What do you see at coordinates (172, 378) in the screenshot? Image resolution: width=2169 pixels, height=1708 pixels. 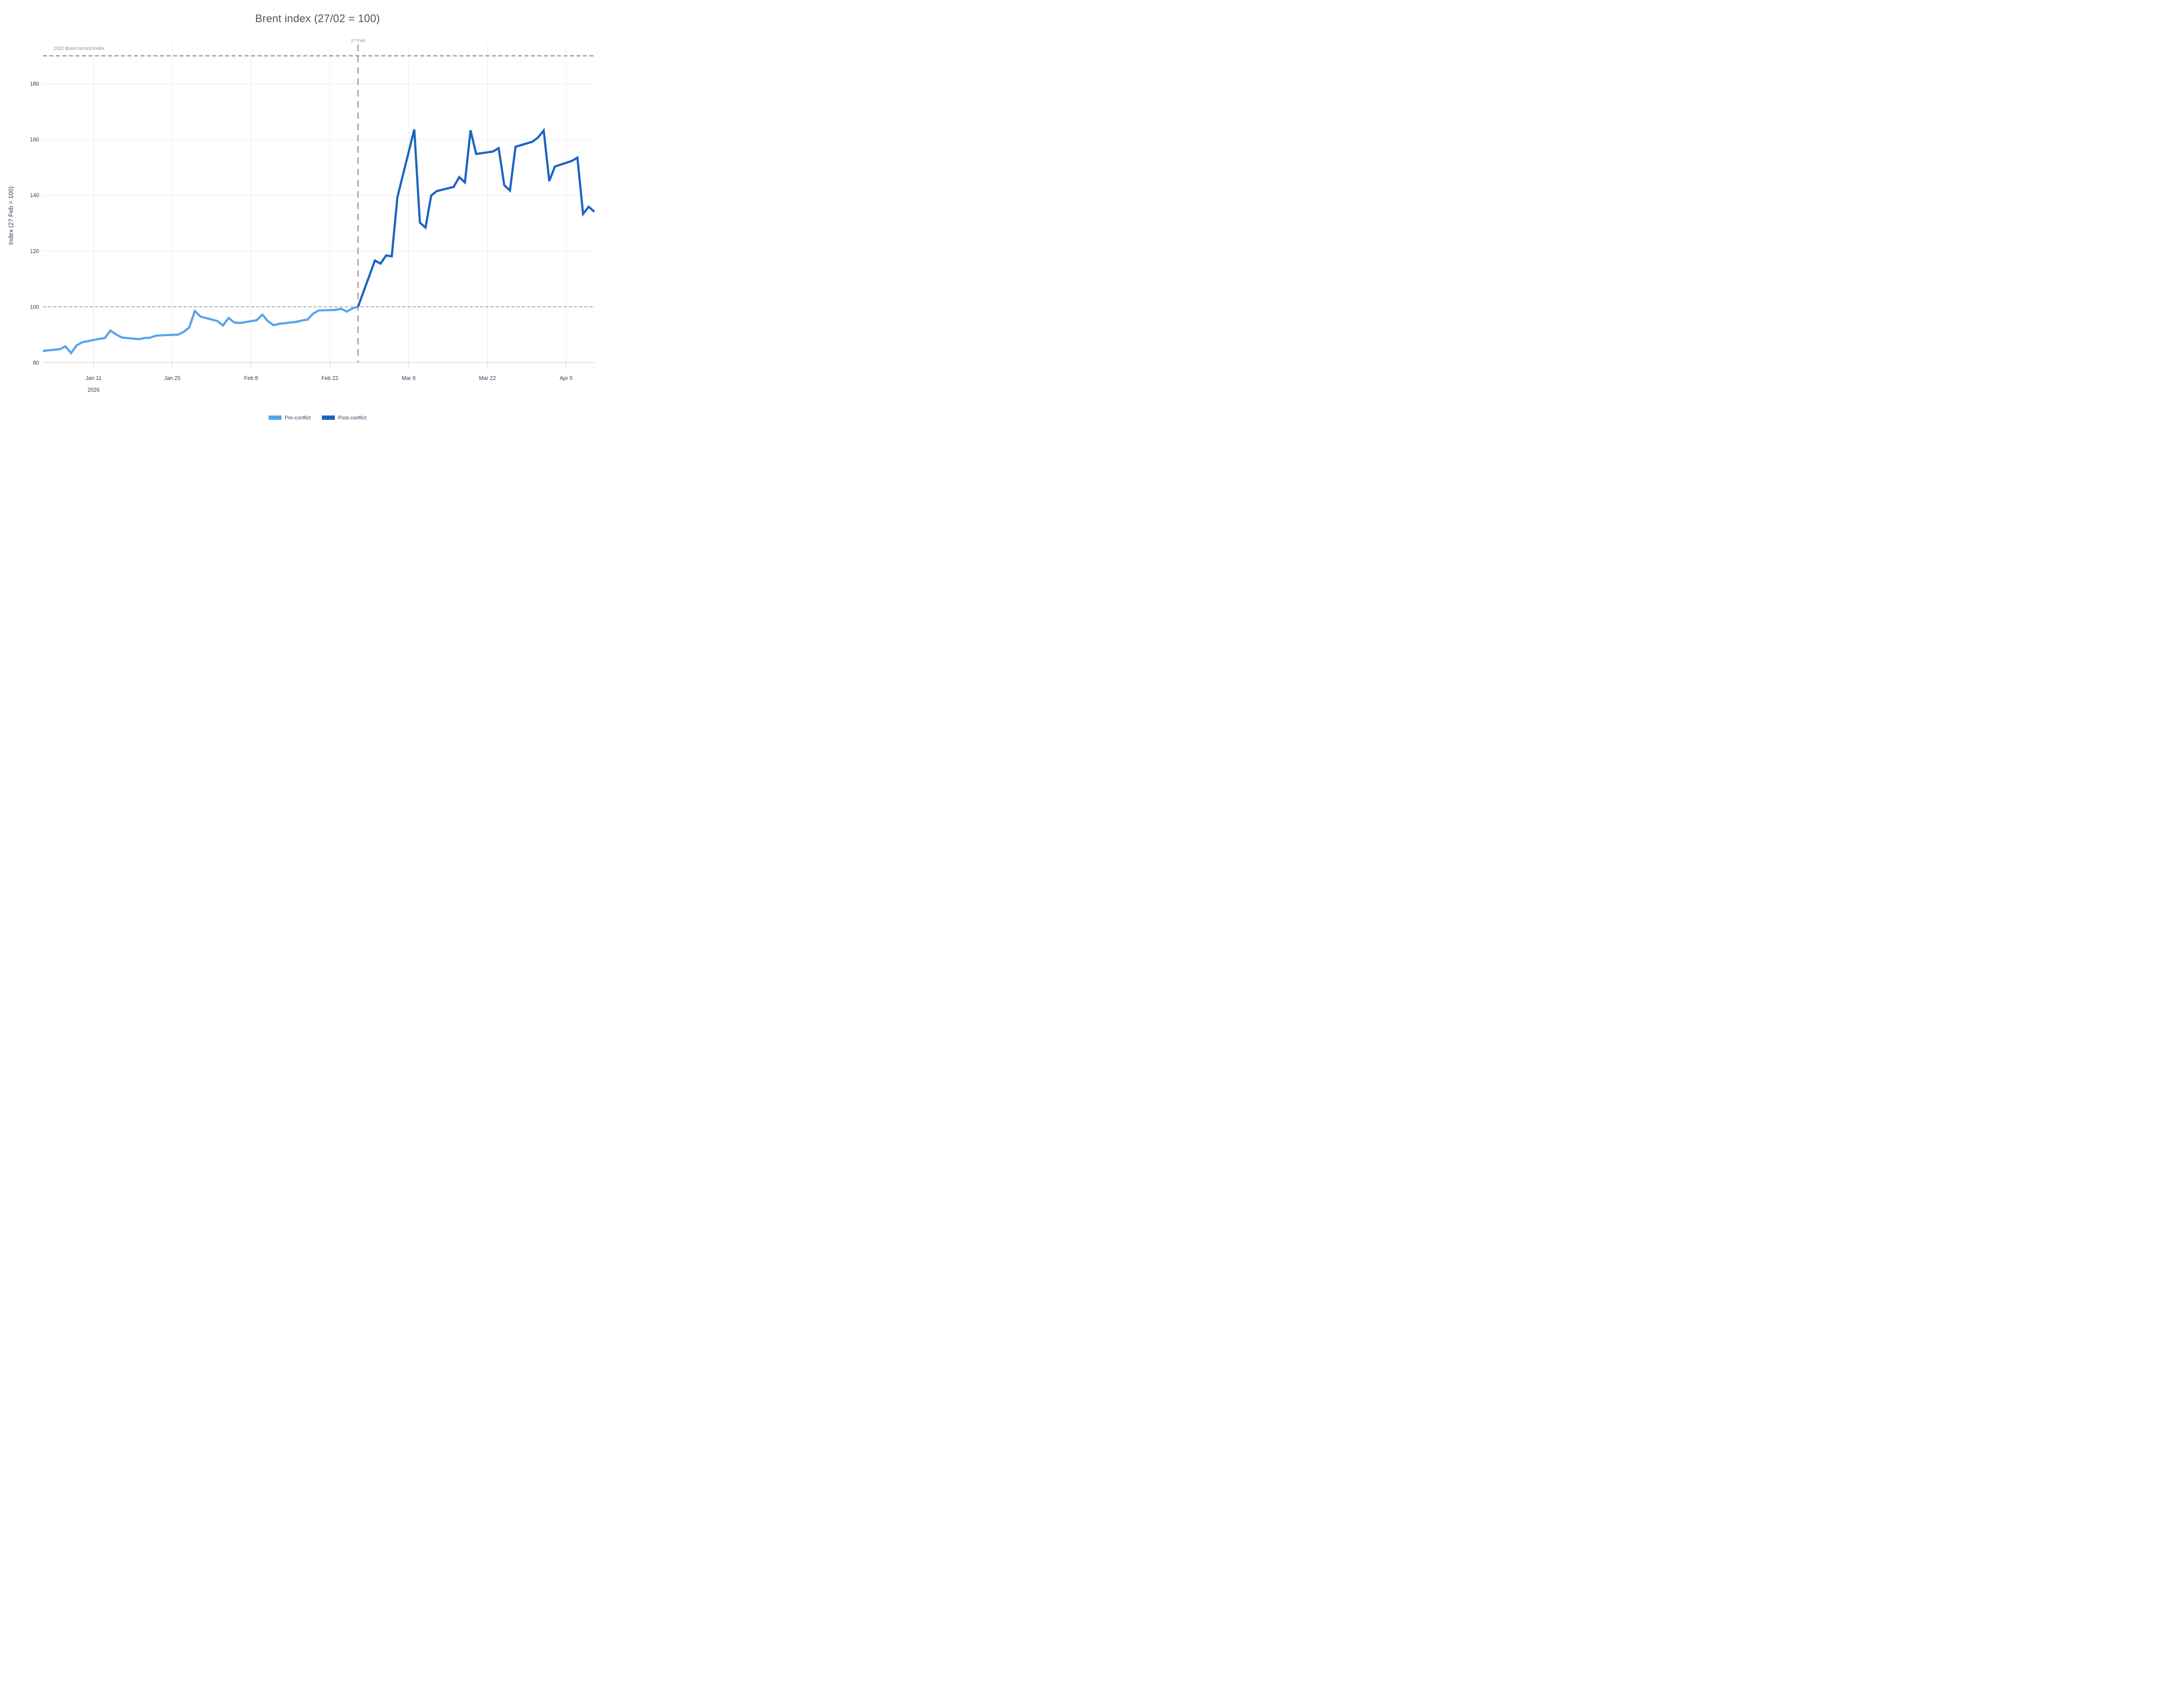 I see `x-tick-label: Jan 25` at bounding box center [172, 378].